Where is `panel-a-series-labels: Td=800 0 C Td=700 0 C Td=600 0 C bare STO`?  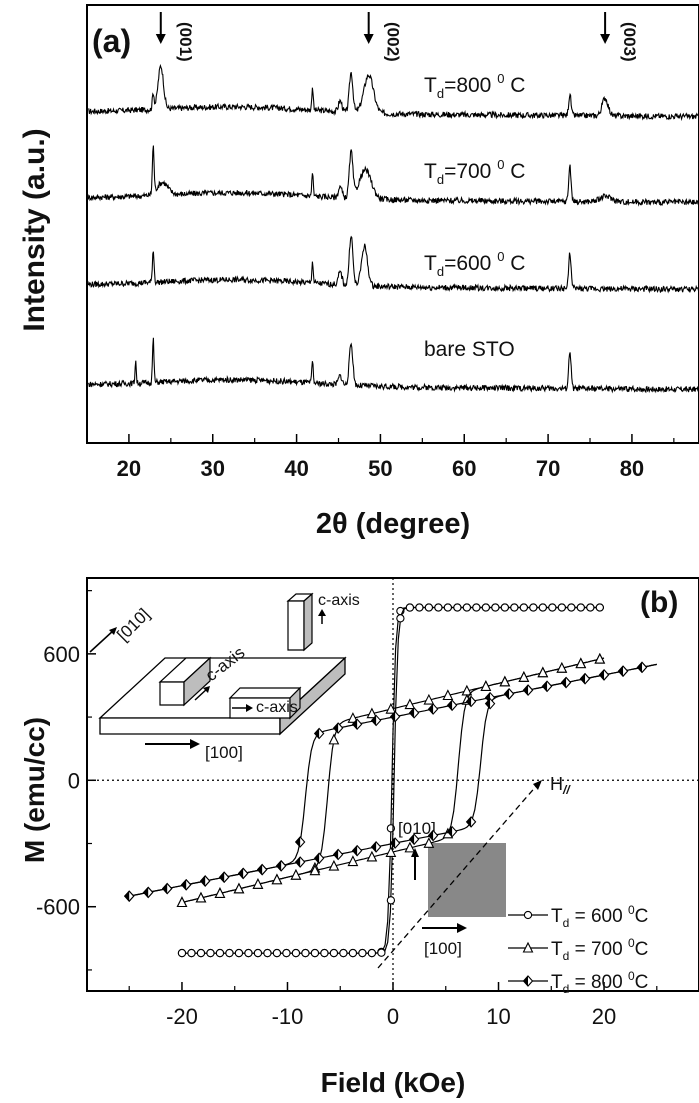
panel-a-series-labels: Td=800 0 C Td=700 0 C Td=600 0 C bare STO is located at coordinates (474, 216).